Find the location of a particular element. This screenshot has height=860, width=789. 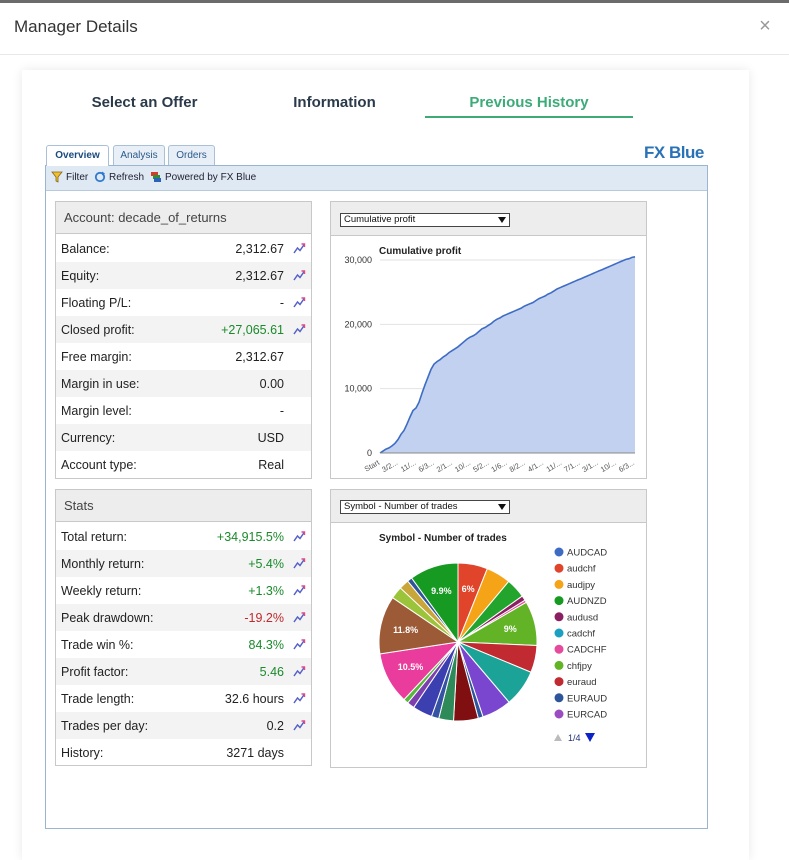

pie-slice-label: 9.9% is located at coordinates (441, 591).